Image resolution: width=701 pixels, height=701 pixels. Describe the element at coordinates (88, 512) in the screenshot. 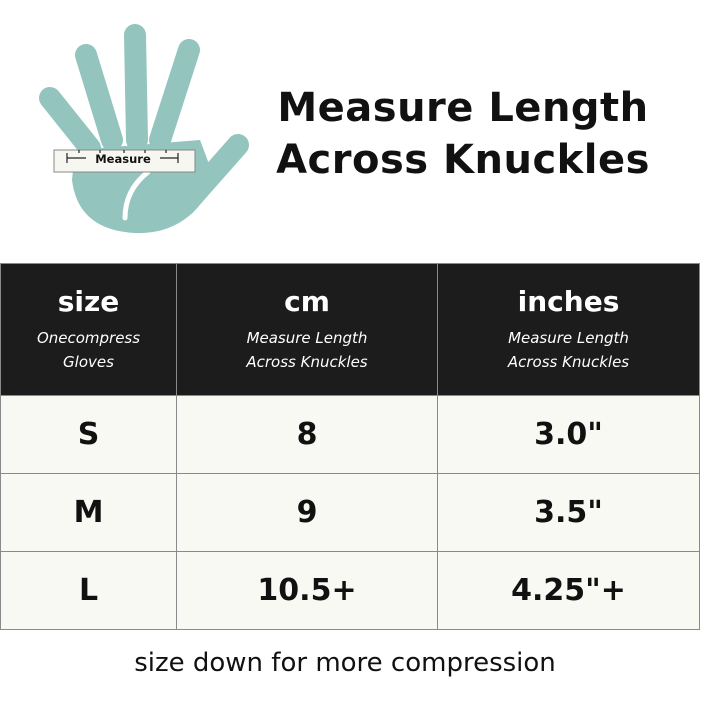

I see `cell-size: M` at that location.